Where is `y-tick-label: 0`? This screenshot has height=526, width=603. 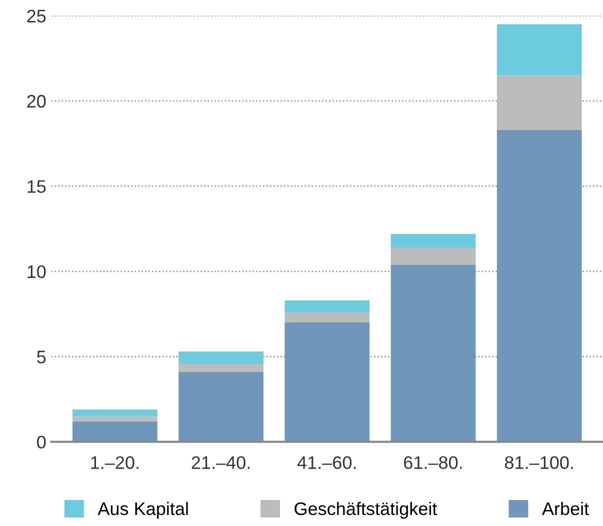
y-tick-label: 0 is located at coordinates (41, 442).